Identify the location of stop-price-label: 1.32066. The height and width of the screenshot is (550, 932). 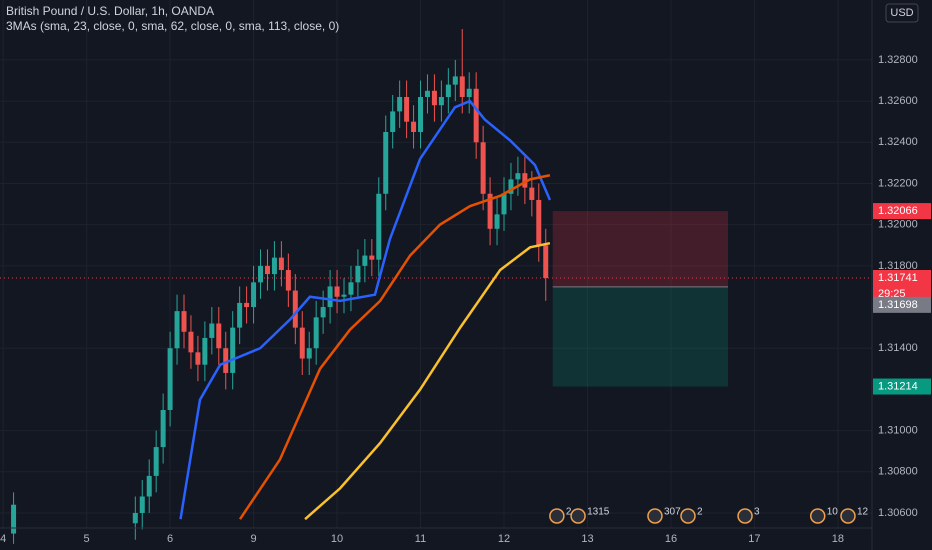
(898, 211).